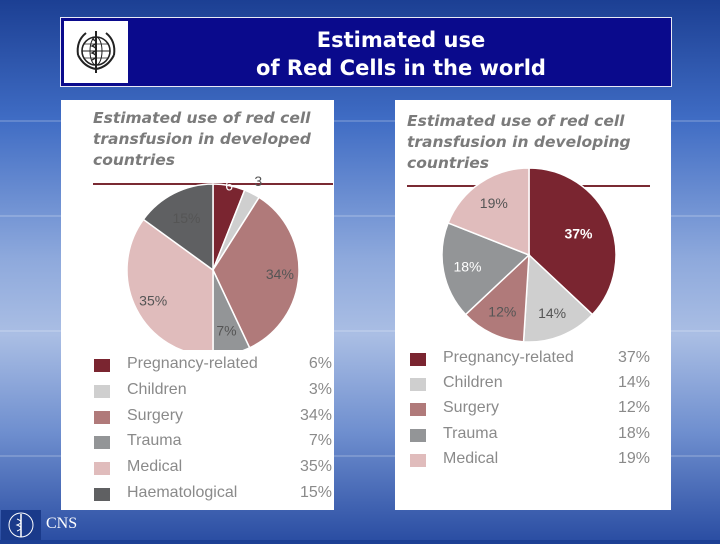  I want to click on legend-value: 19%, so click(633, 458).